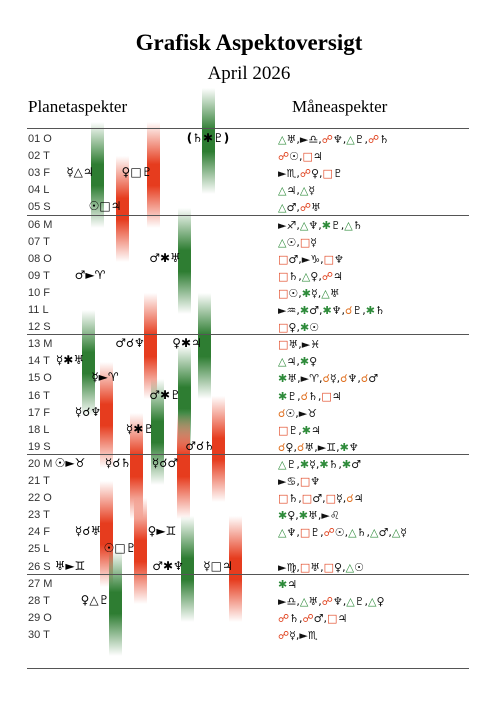 The image size is (498, 710). Describe the element at coordinates (288, 584) in the screenshot. I see `moon-aspects: ✱♃` at that location.